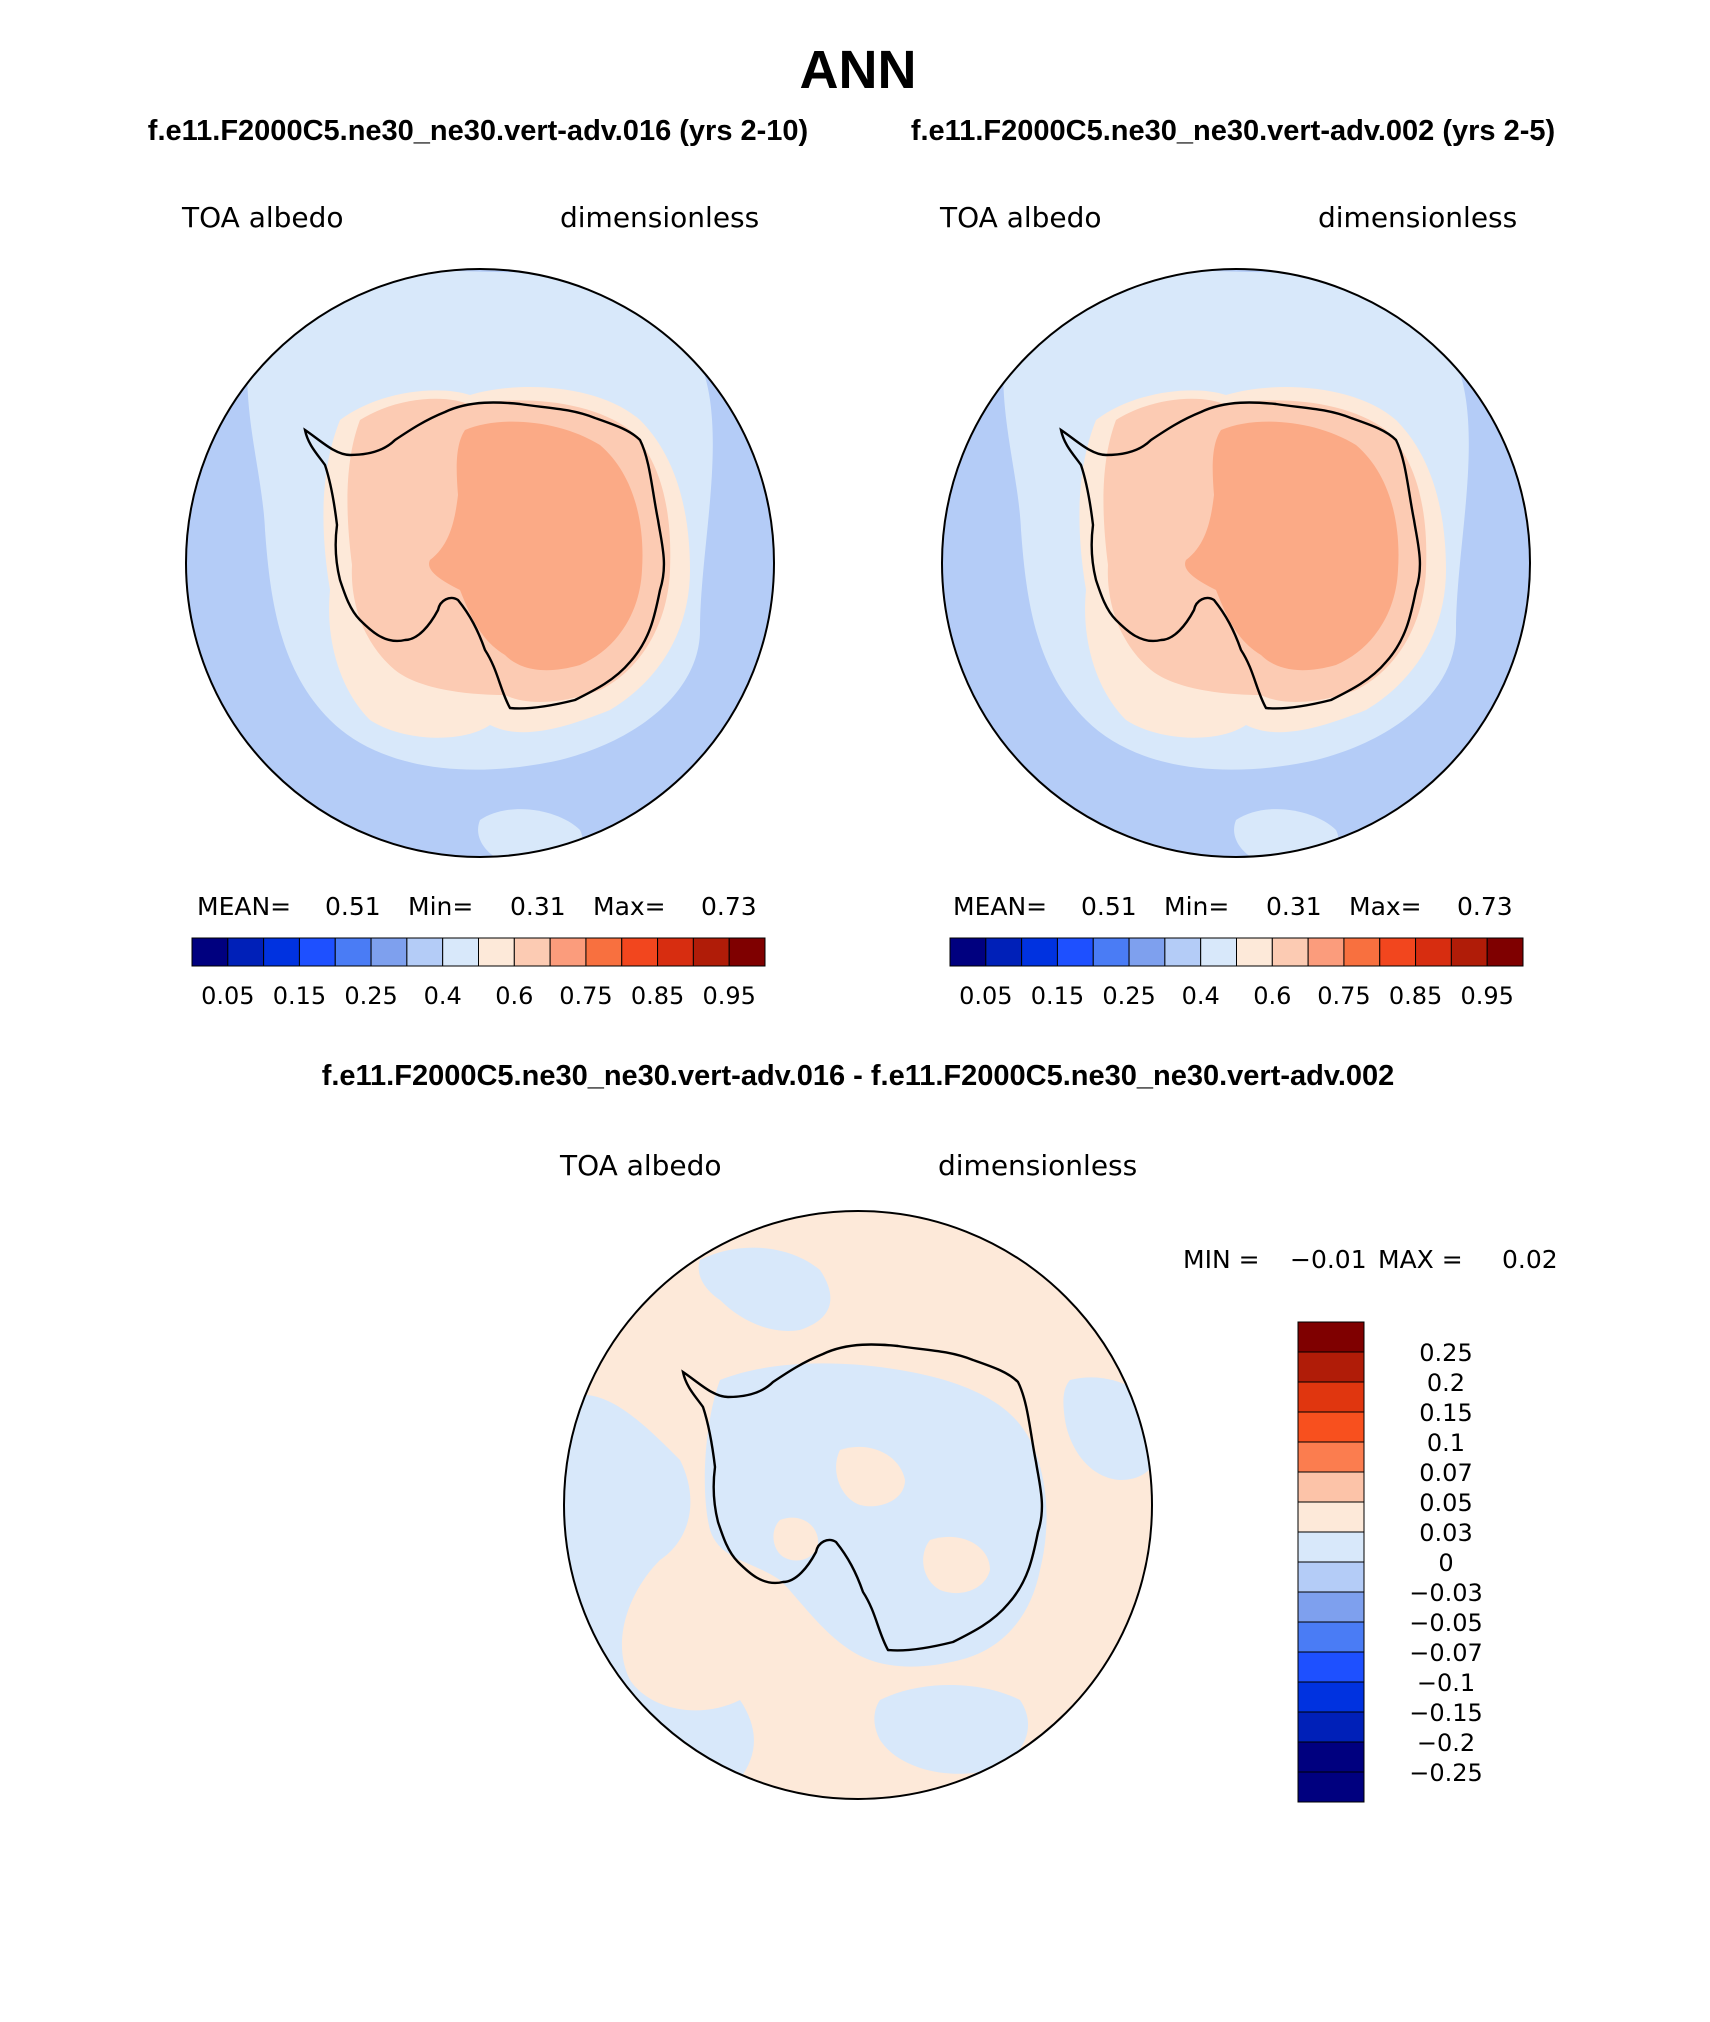 This screenshot has height=2022, width=1710. I want to click on panel3-map-border, so click(858, 1505).